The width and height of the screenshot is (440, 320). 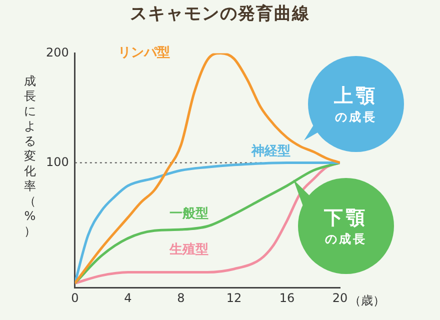 What do you see at coordinates (75, 297) in the screenshot?
I see `x-tick-label: 0` at bounding box center [75, 297].